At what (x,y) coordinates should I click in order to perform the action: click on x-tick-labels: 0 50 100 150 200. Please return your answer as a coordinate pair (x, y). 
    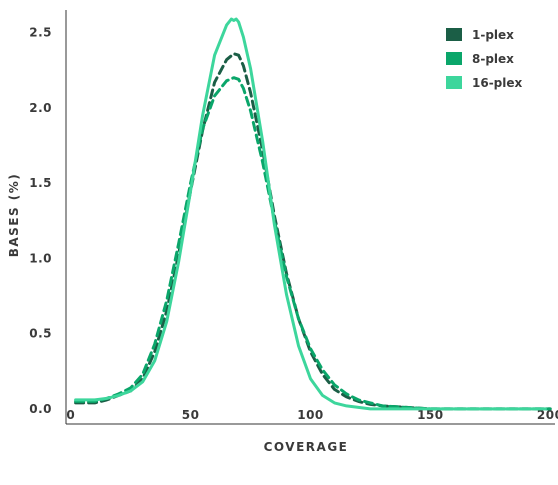
    Looking at the image, I should click on (312, 415).